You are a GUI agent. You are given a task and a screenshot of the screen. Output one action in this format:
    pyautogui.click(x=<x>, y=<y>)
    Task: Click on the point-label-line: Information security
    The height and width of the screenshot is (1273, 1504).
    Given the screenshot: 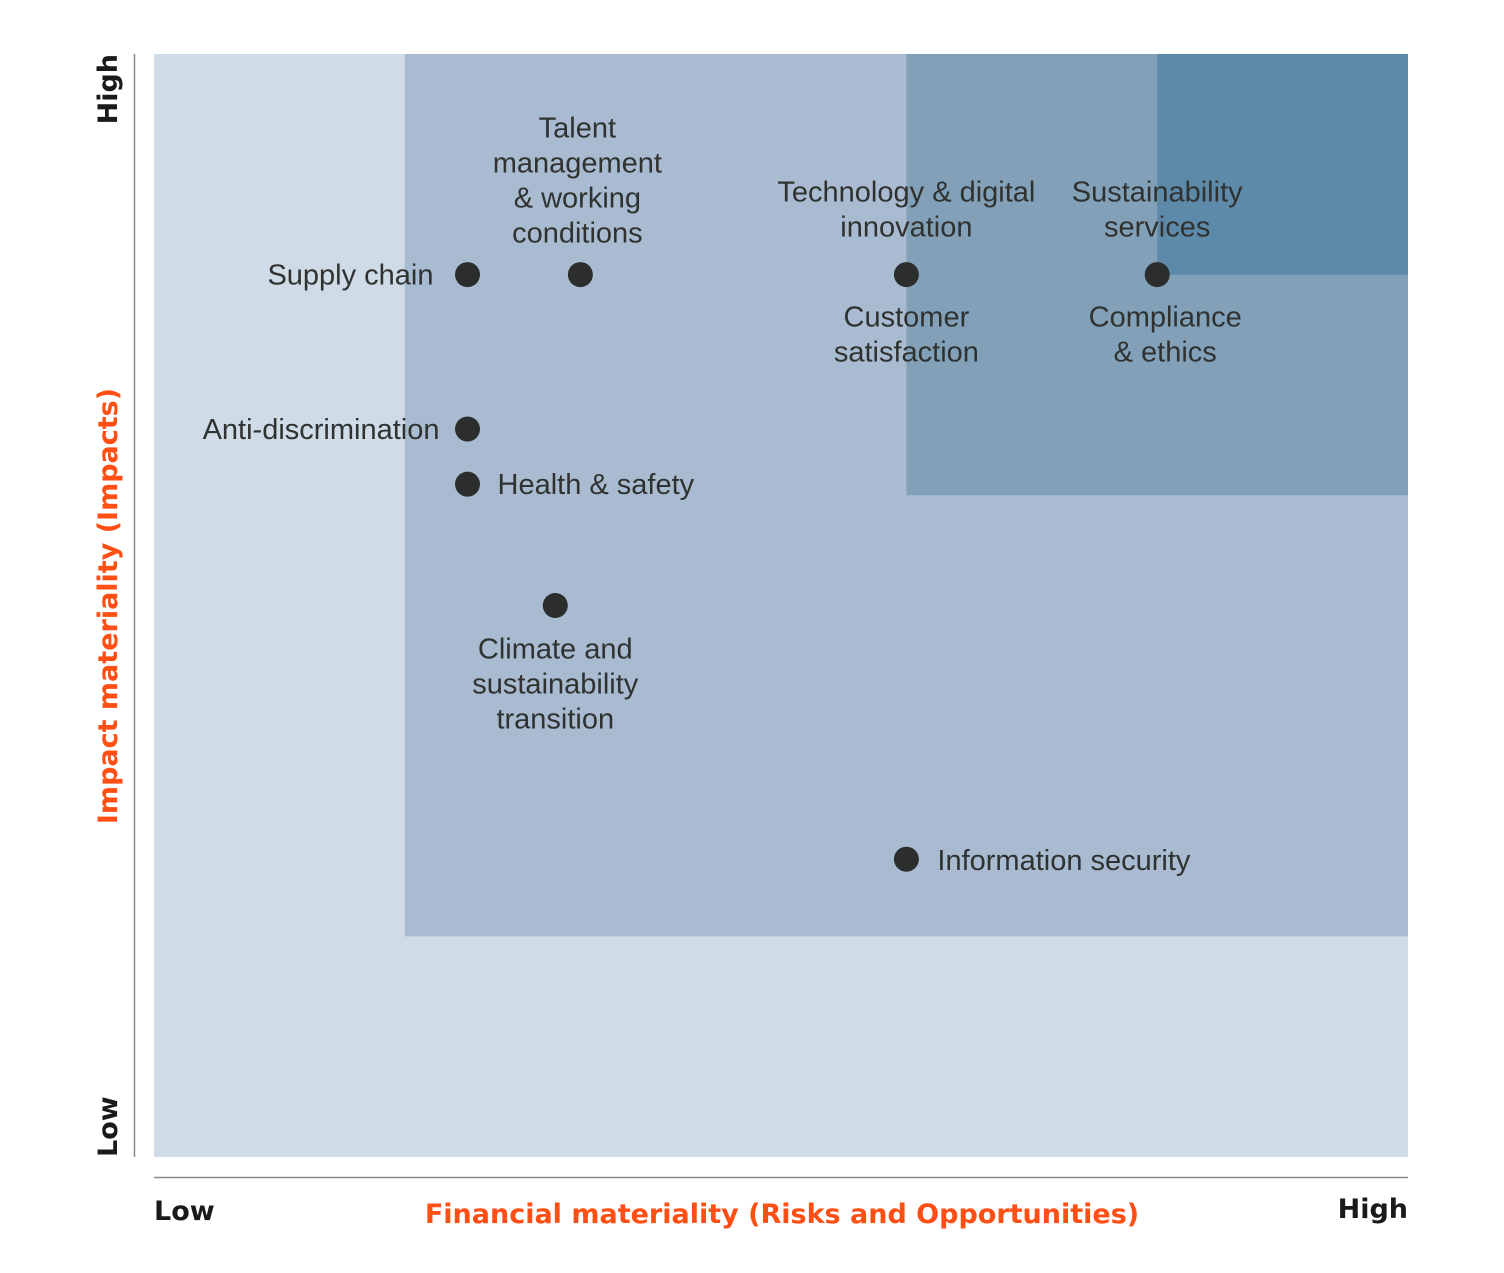 What is the action you would take?
    pyautogui.click(x=1064, y=861)
    